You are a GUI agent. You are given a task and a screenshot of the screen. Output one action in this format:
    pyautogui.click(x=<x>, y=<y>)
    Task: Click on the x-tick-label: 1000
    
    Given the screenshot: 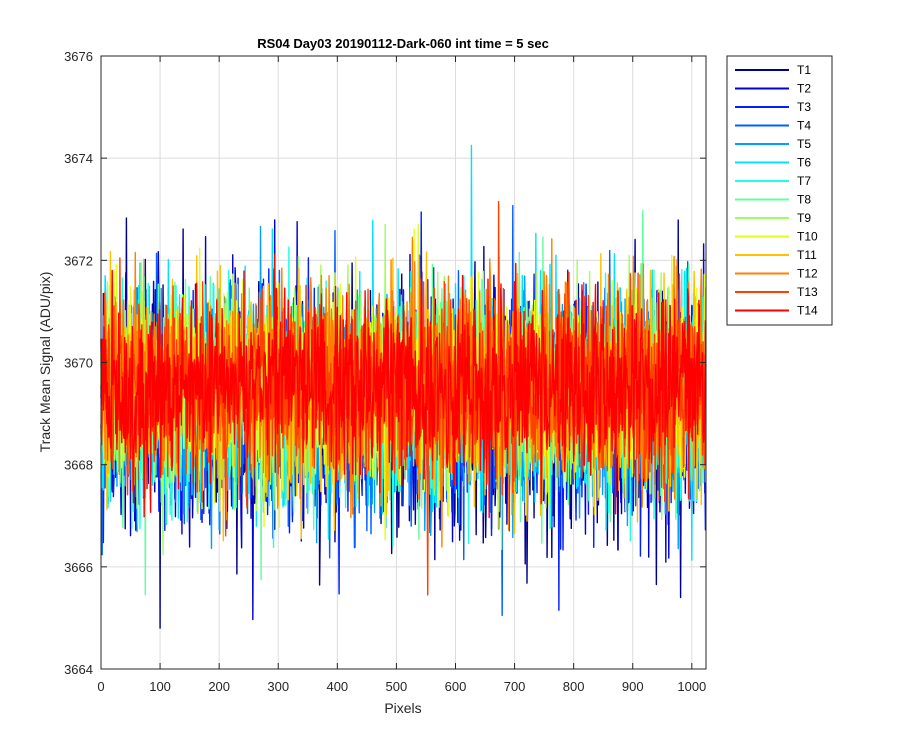 What is the action you would take?
    pyautogui.click(x=691, y=686)
    